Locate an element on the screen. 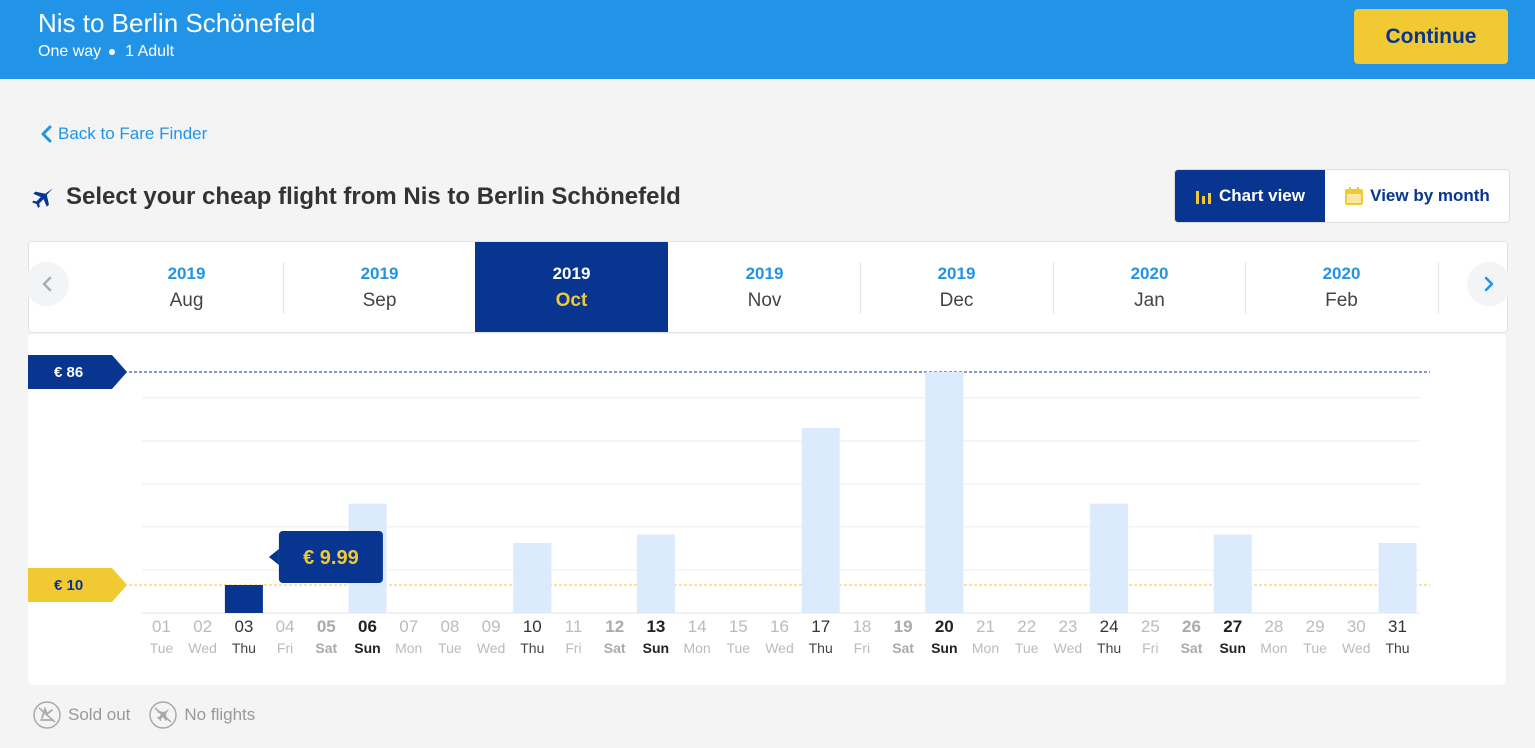 The height and width of the screenshot is (748, 1535). day-number: 26 is located at coordinates (1191, 626).